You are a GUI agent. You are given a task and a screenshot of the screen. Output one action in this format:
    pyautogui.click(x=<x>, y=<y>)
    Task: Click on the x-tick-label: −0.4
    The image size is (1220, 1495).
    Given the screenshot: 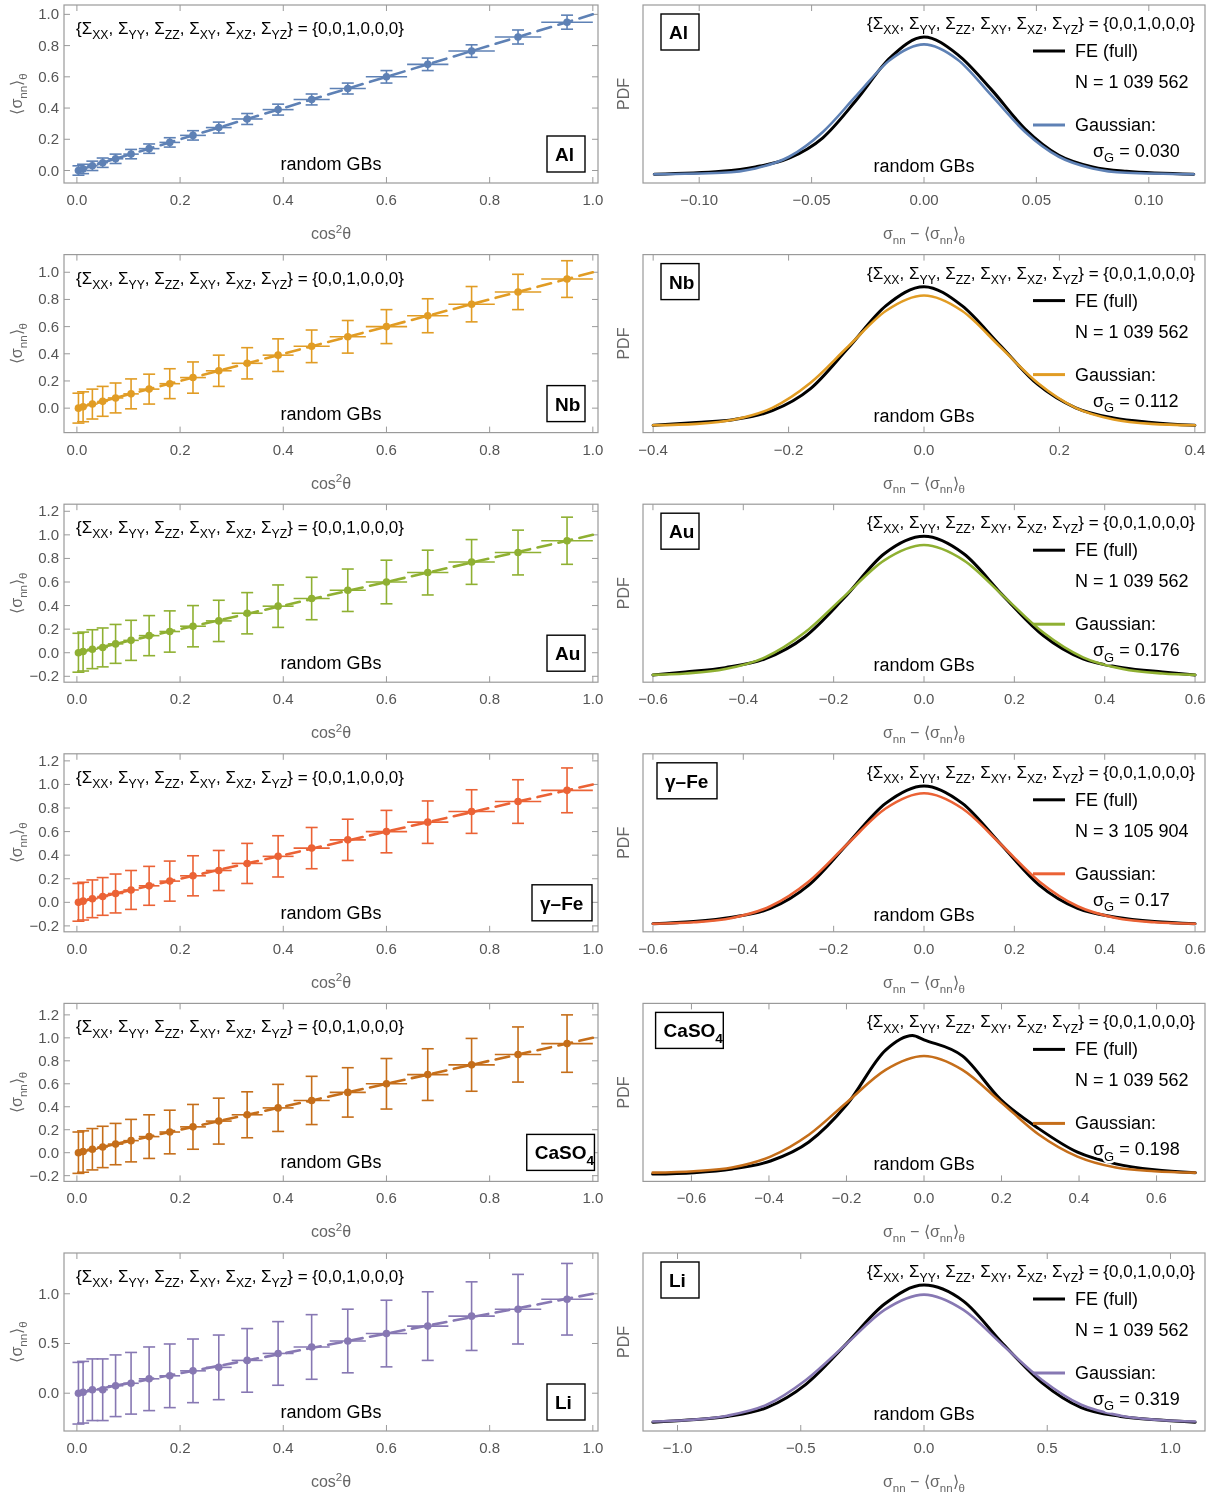 What is the action you would take?
    pyautogui.click(x=743, y=699)
    